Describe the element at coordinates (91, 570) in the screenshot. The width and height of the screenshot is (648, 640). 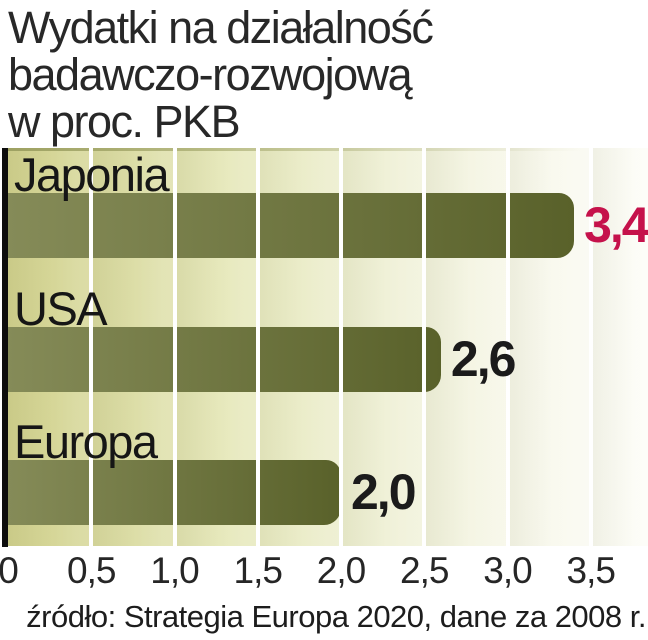
I see `x-tick-label: 0,5` at that location.